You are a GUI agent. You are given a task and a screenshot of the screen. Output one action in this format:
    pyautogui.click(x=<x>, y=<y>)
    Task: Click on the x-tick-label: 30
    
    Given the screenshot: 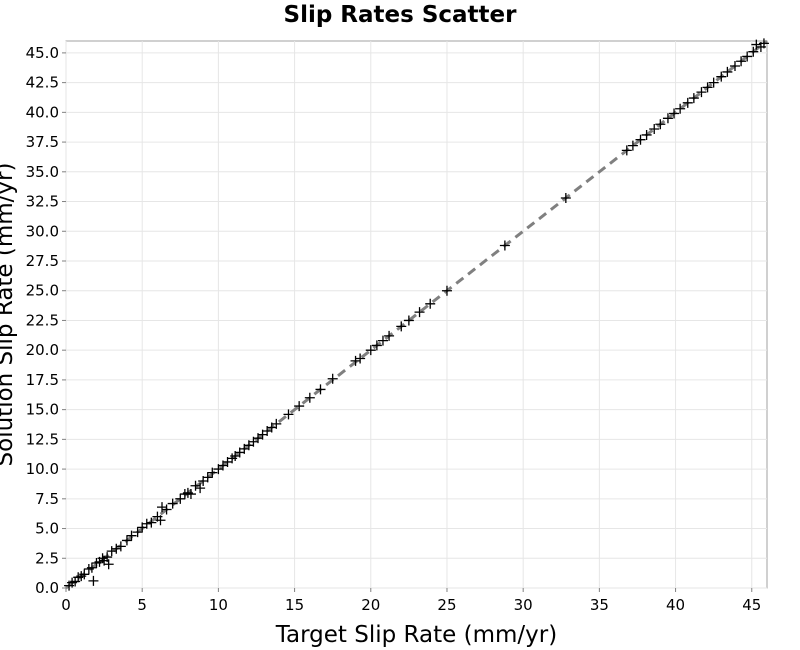 What is the action you would take?
    pyautogui.click(x=523, y=605)
    